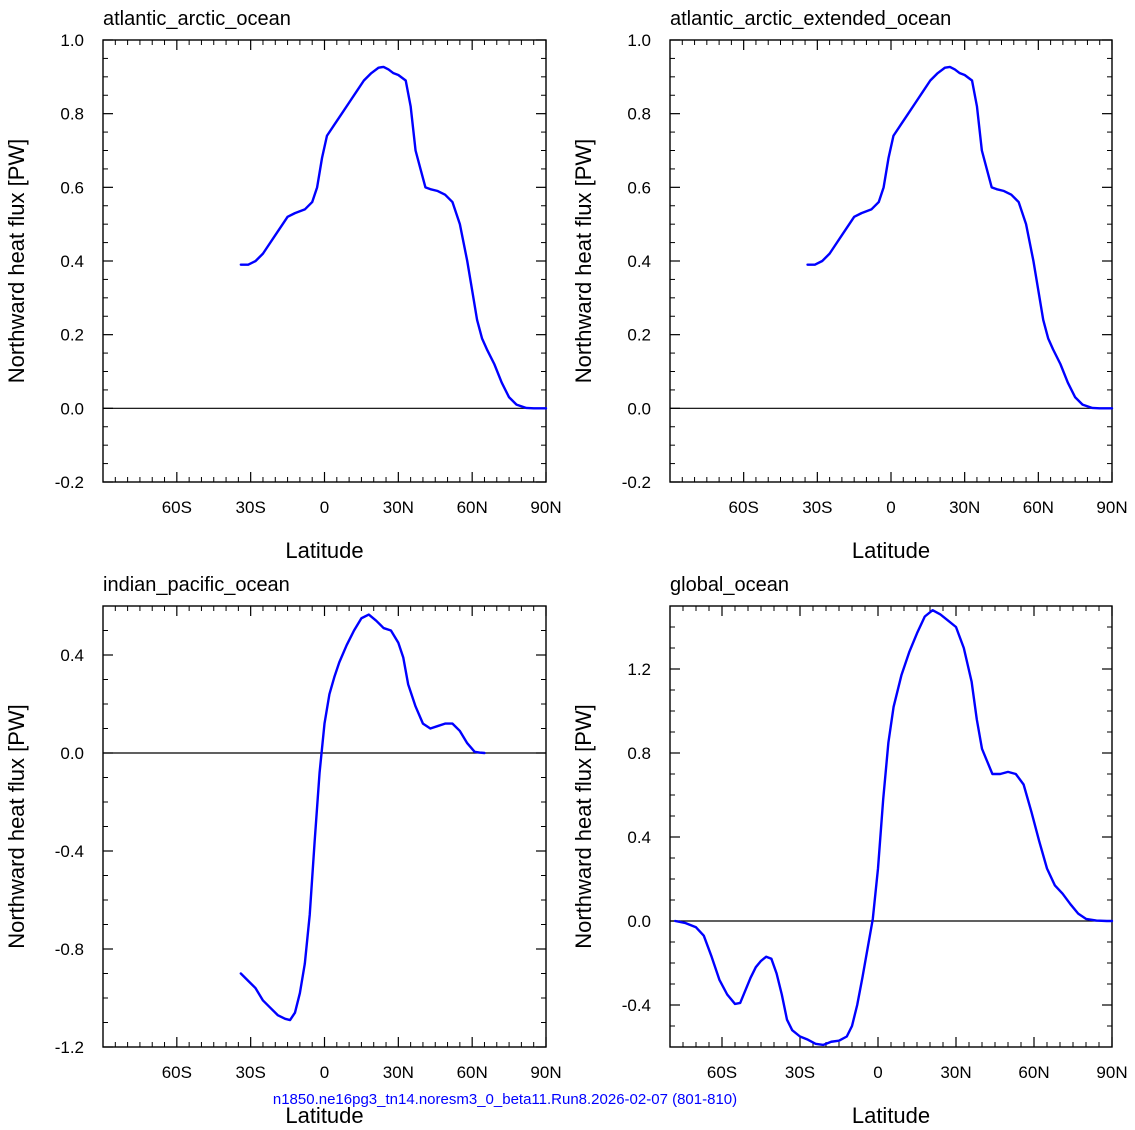 This screenshot has height=1130, width=1135. I want to click on panel-title: atlantic_arctic_extended_ocean, so click(810, 19).